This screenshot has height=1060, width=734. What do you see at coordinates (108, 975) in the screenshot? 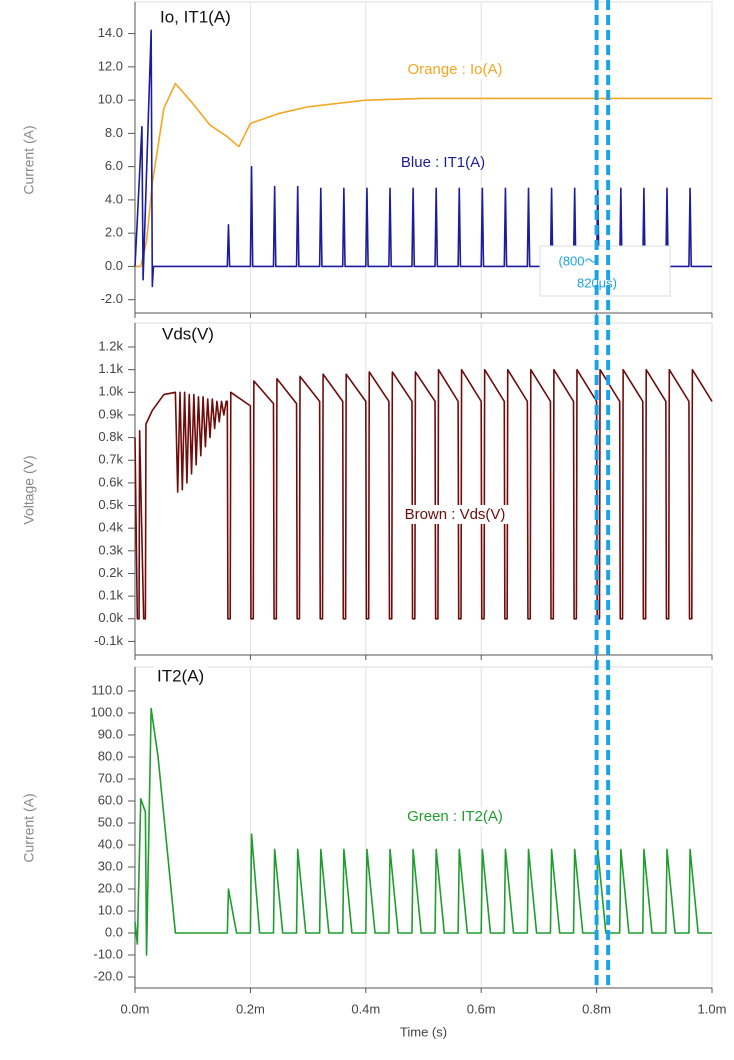
I see `y-tick-label: -20.0` at bounding box center [108, 975].